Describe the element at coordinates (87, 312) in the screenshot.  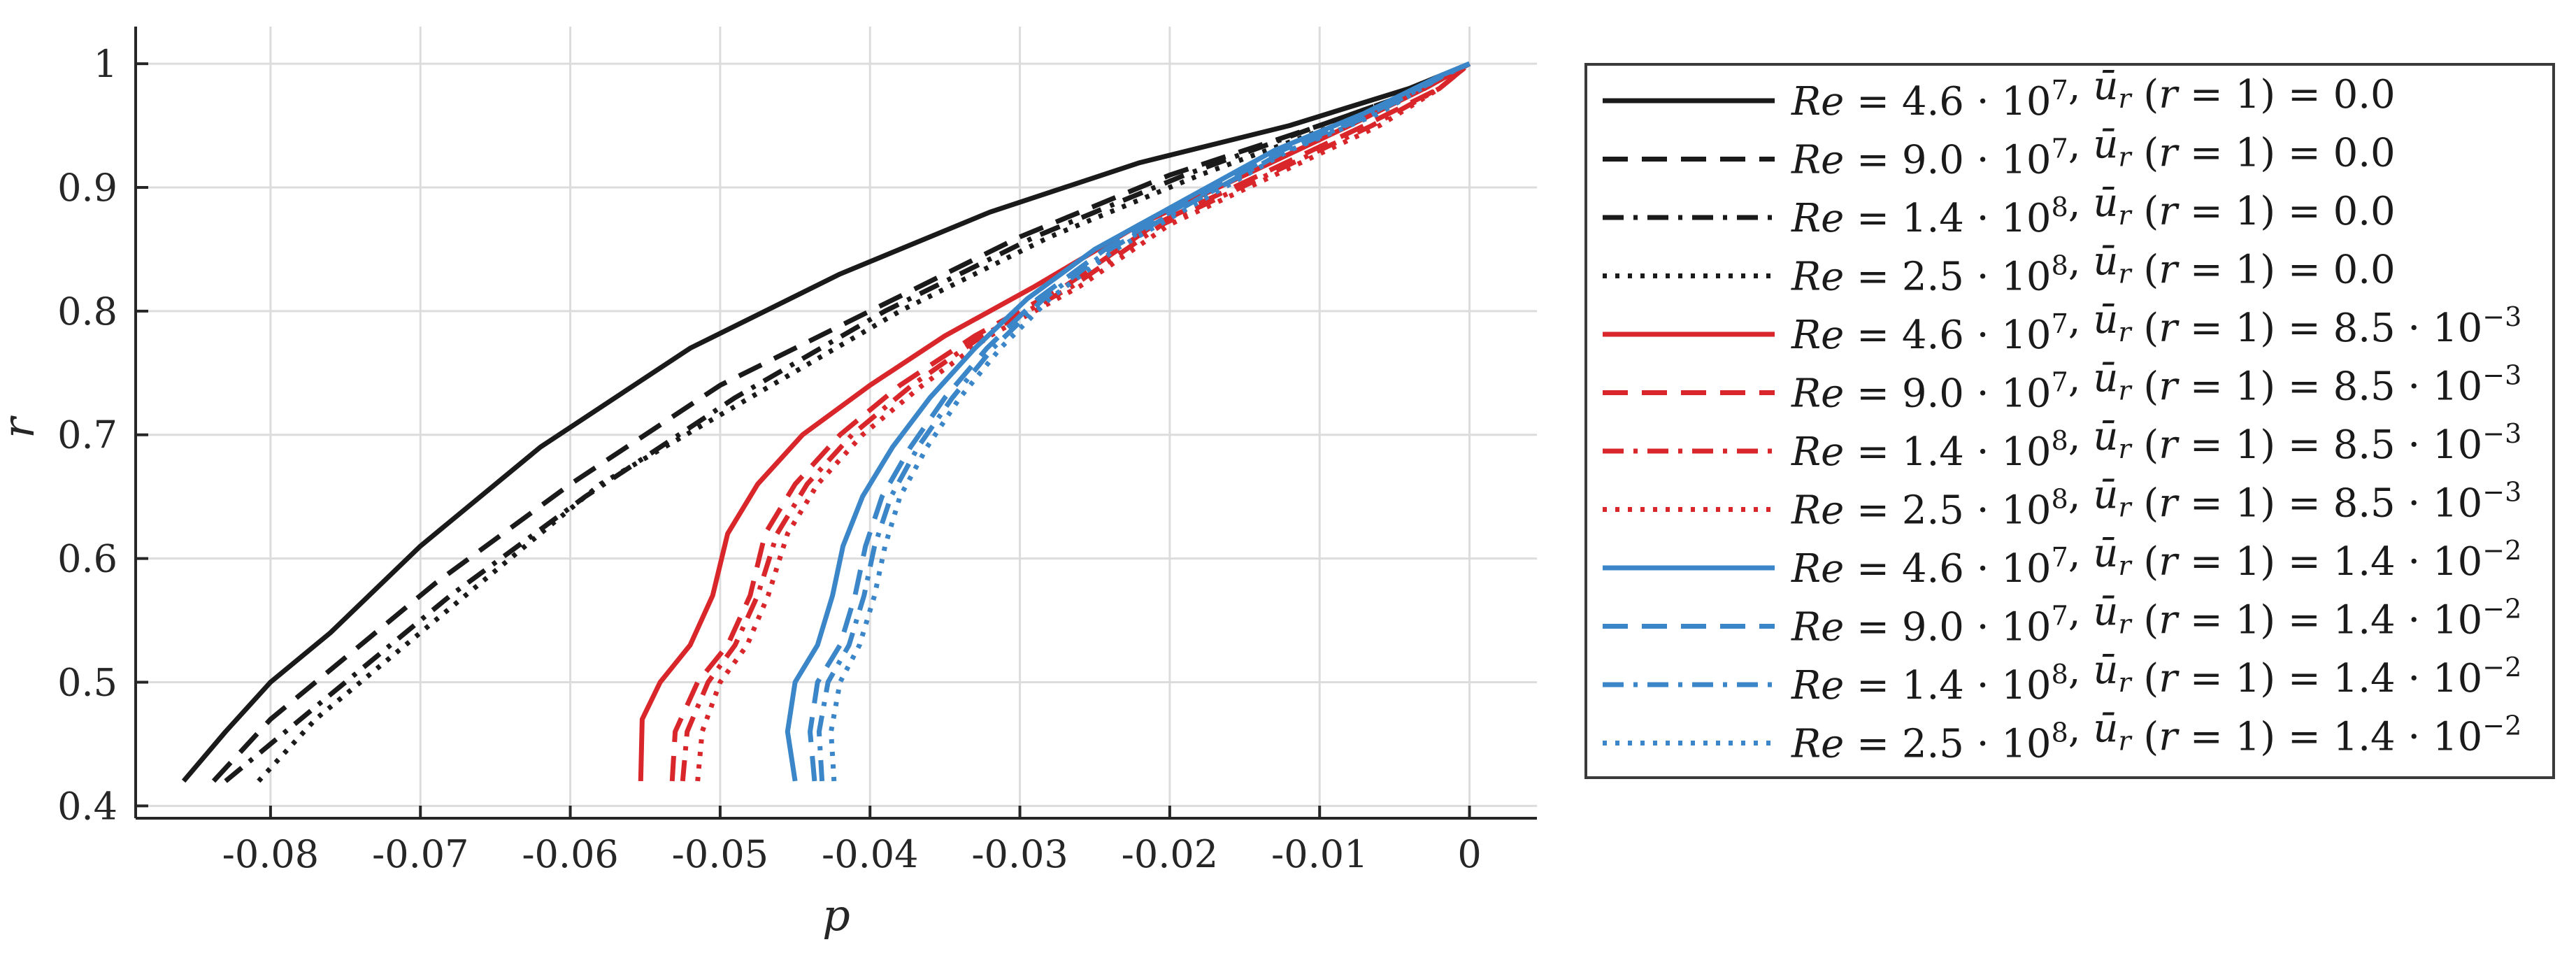
I see `y-tick-label: 0.8` at that location.